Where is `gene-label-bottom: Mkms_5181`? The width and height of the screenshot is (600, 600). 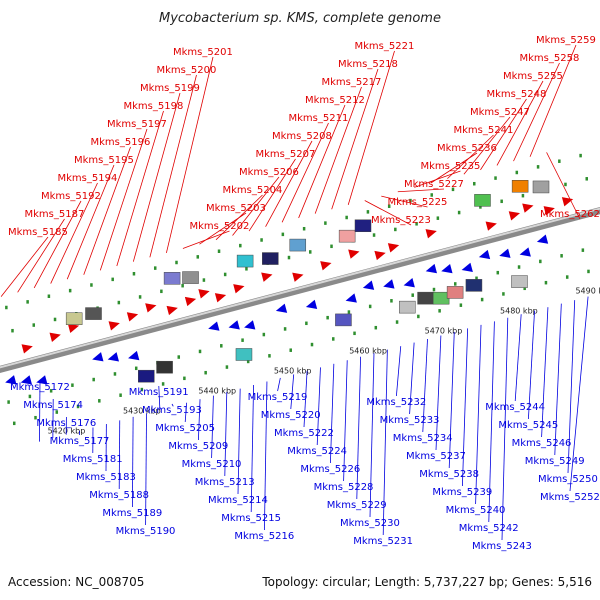 gene-label-bottom: Mkms_5181 is located at coordinates (93, 459).